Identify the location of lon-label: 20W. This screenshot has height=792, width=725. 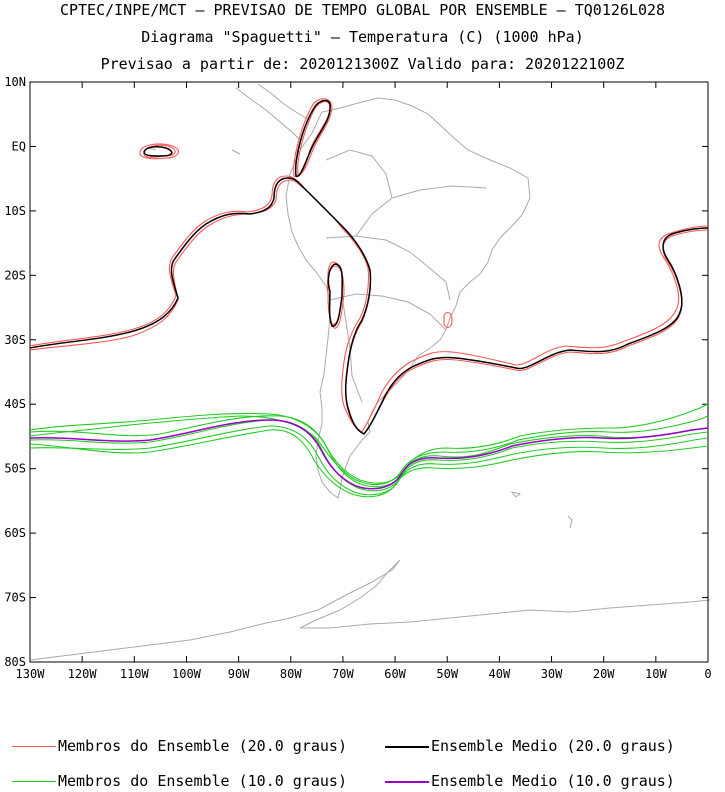
(604, 674).